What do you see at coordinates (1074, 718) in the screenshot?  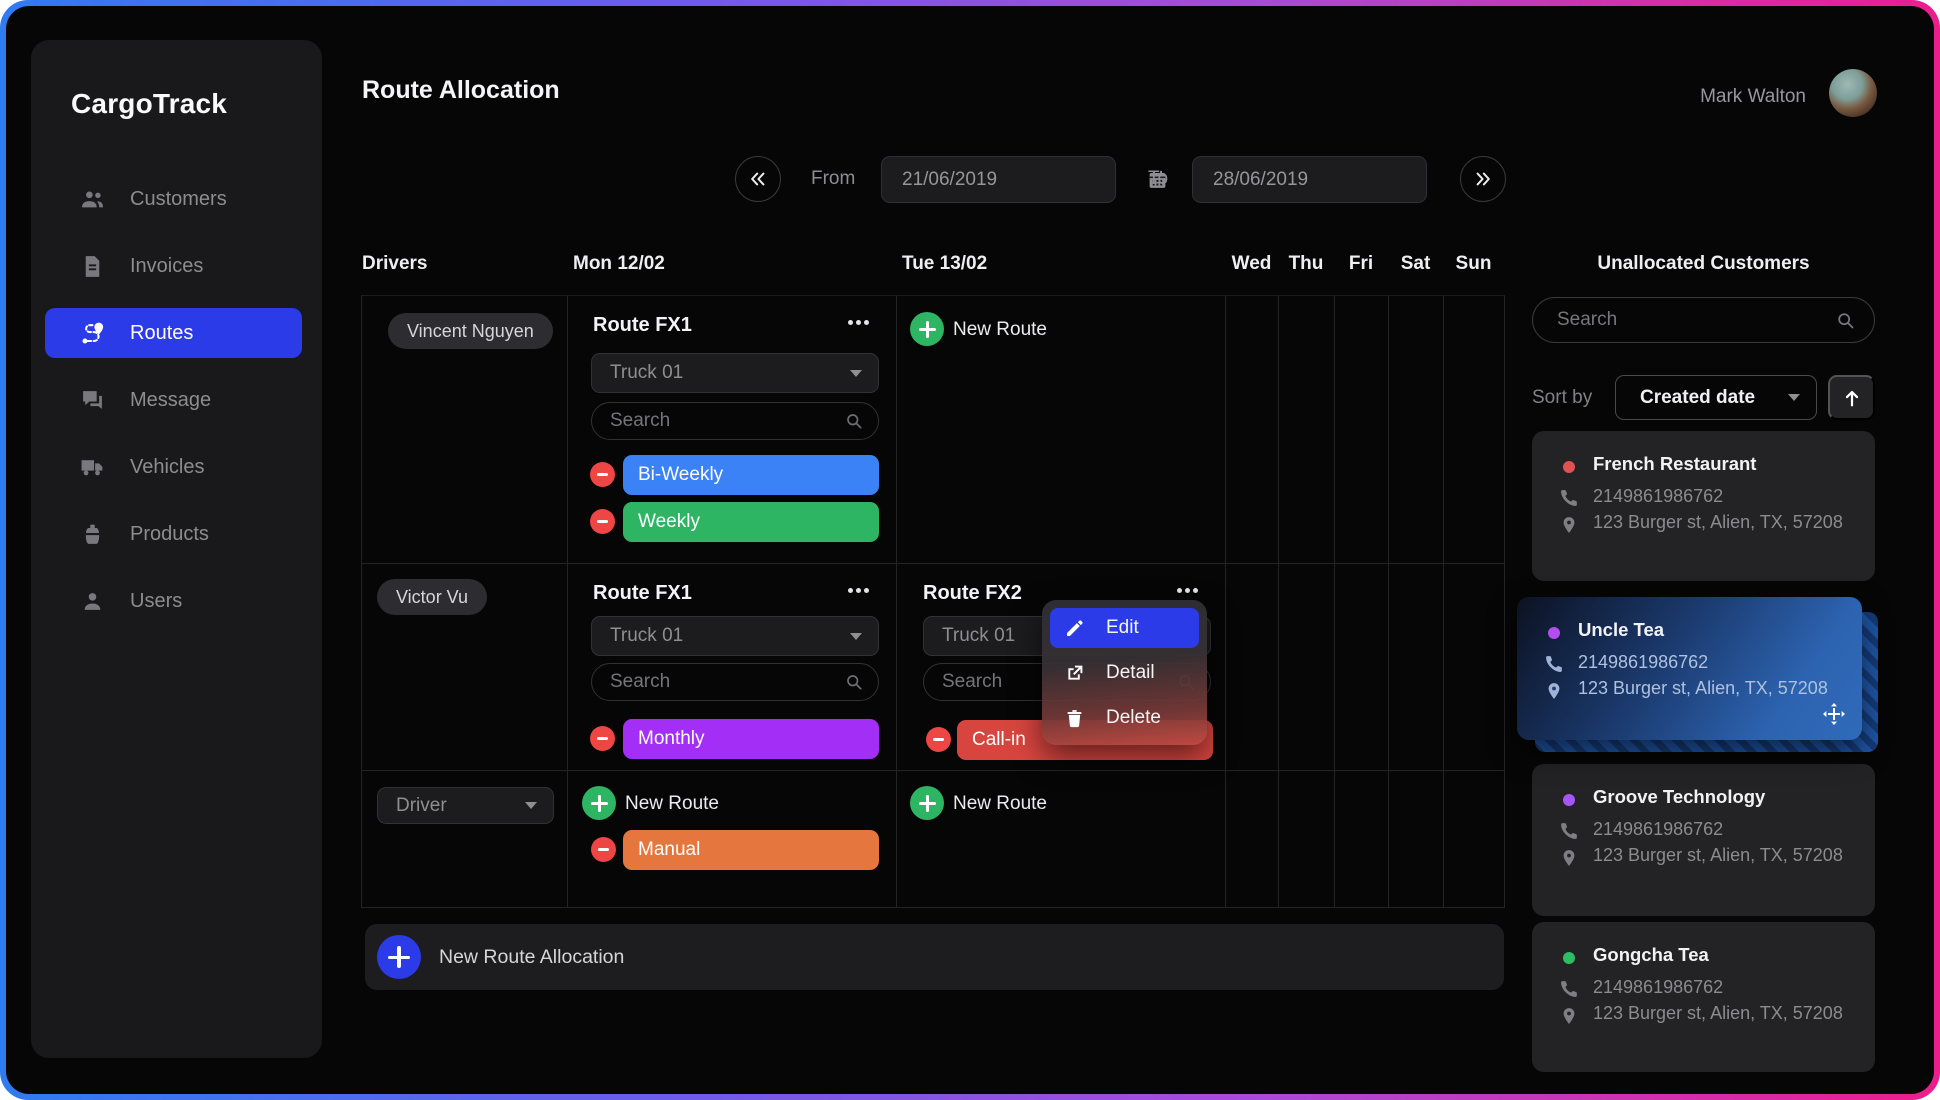 I see `trash-icon` at bounding box center [1074, 718].